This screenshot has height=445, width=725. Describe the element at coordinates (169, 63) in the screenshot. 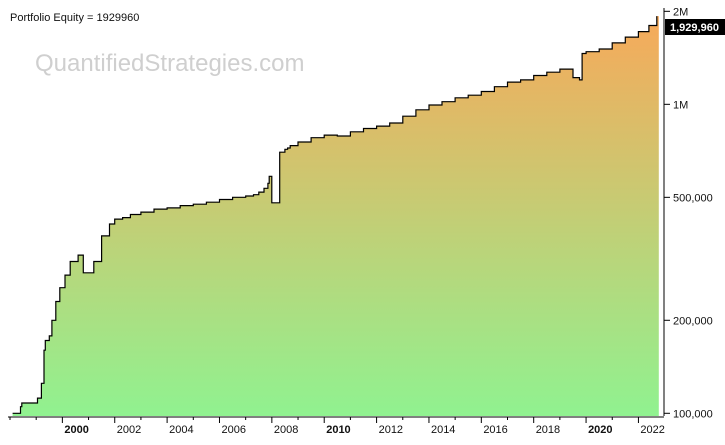

I see `watermark-text: QuantifiedStrategies.com` at that location.